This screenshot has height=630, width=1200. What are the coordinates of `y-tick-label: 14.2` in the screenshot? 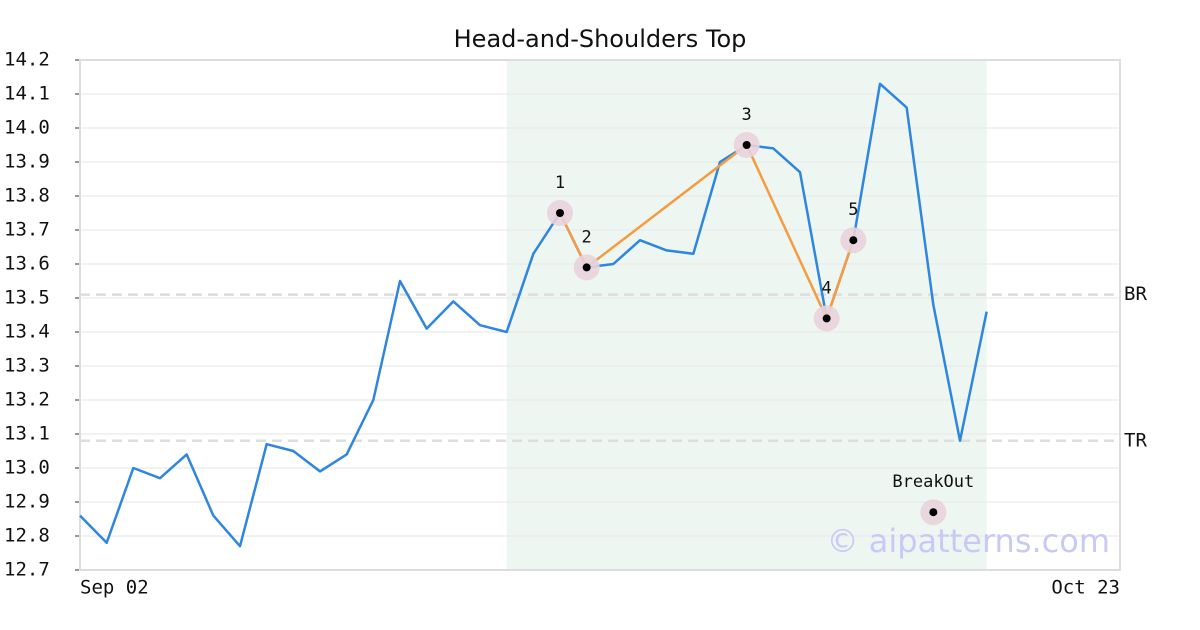 It's located at (27, 60).